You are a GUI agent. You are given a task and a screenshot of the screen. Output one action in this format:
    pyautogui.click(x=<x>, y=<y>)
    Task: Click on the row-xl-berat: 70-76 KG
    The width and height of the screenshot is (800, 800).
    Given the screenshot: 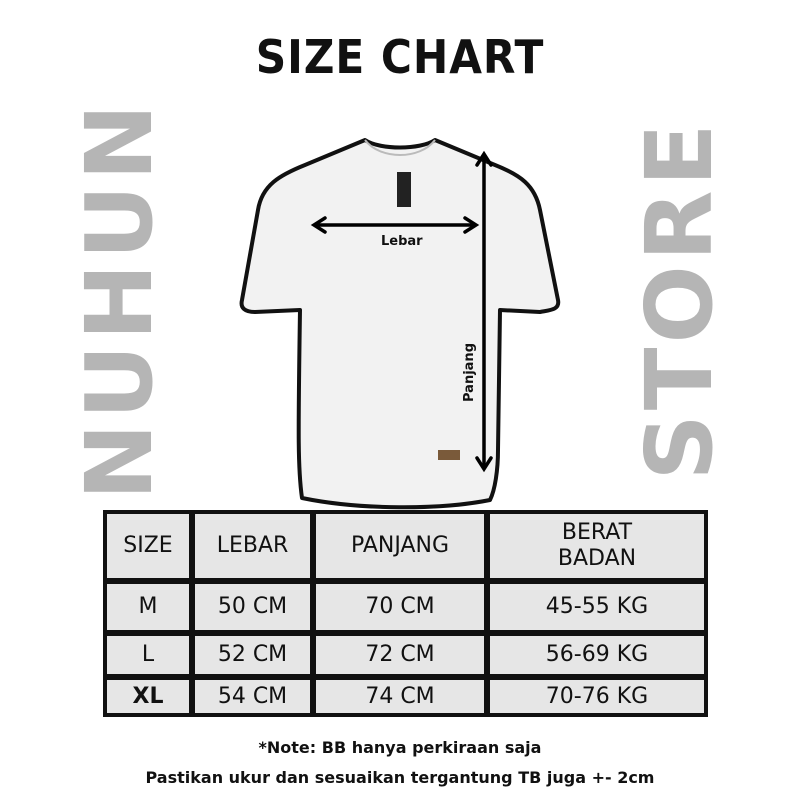 What is the action you would take?
    pyautogui.click(x=597, y=696)
    